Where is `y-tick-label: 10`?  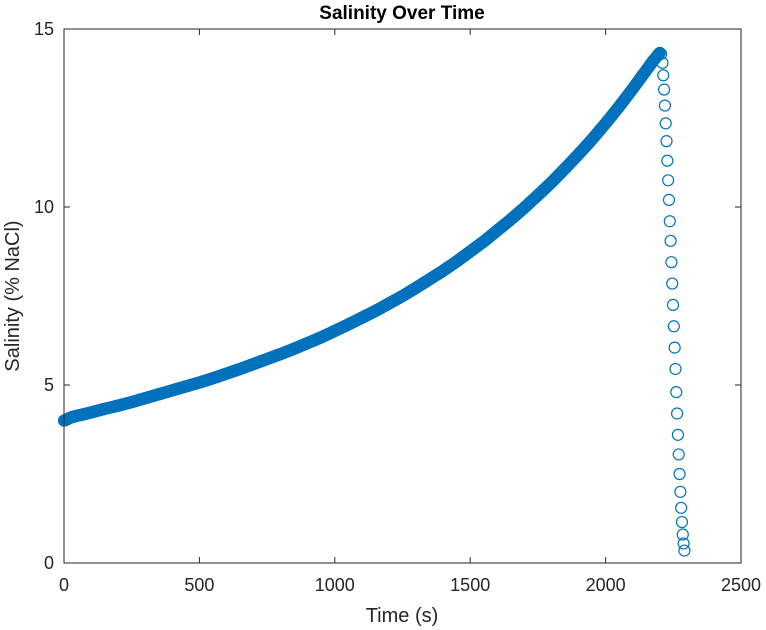 y-tick-label: 10 is located at coordinates (44, 207).